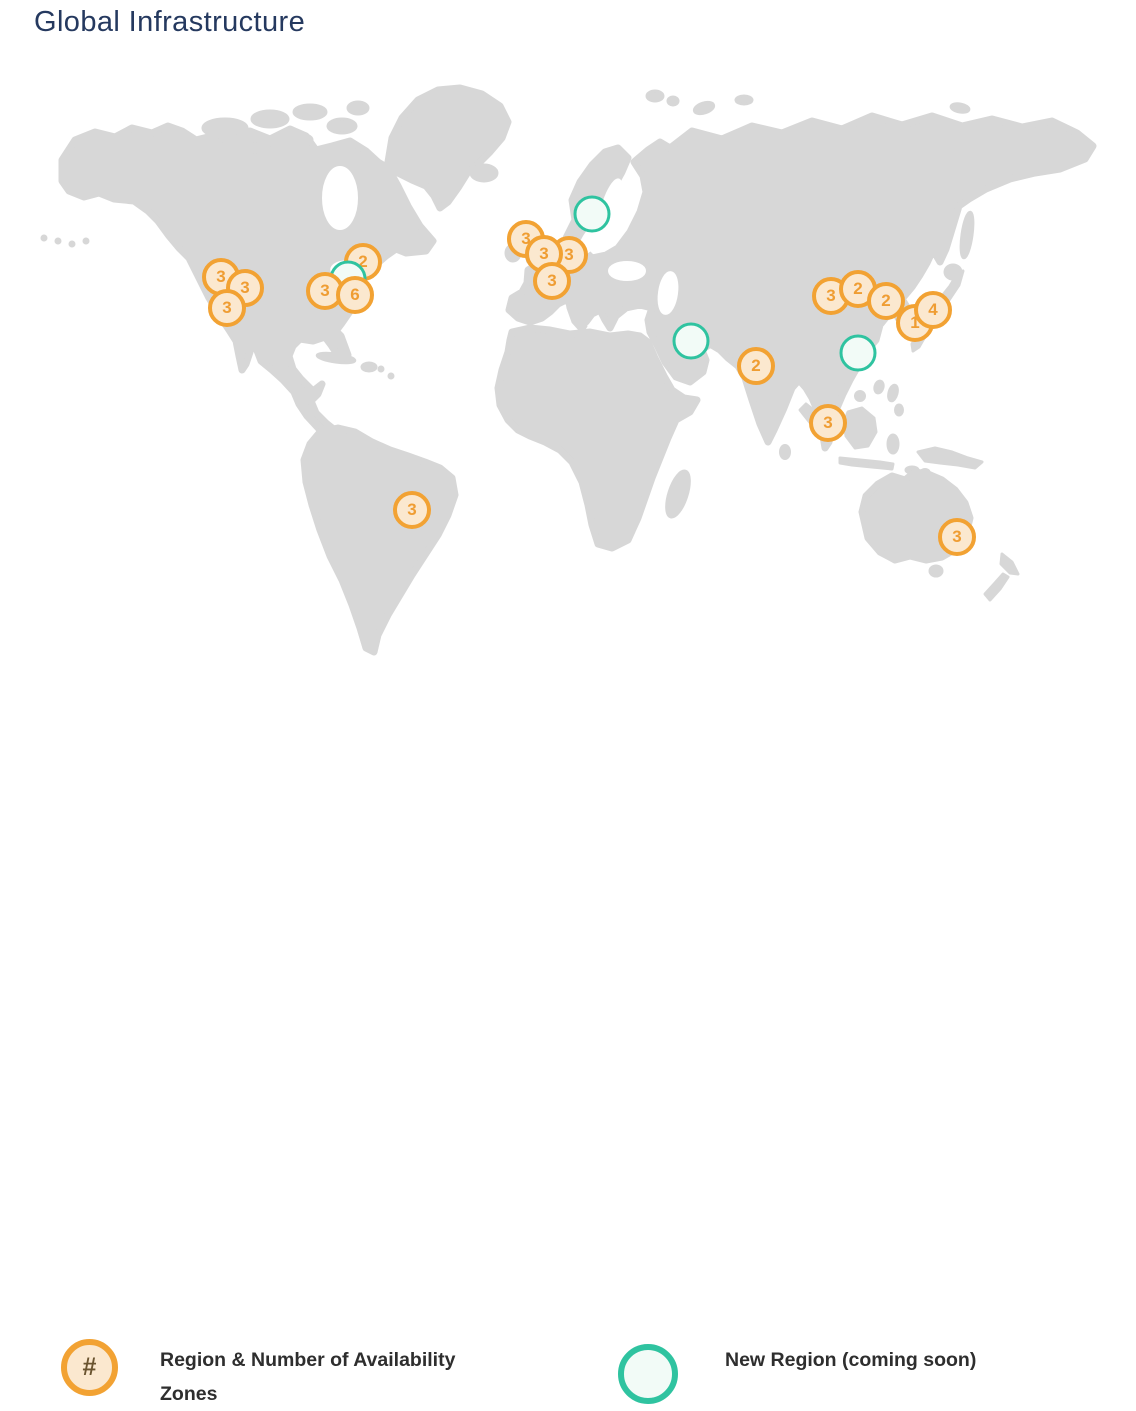 The width and height of the screenshot is (1136, 1411). Describe the element at coordinates (851, 1360) in the screenshot. I see `new-region-legend-label: New Region (coming soon)` at that location.